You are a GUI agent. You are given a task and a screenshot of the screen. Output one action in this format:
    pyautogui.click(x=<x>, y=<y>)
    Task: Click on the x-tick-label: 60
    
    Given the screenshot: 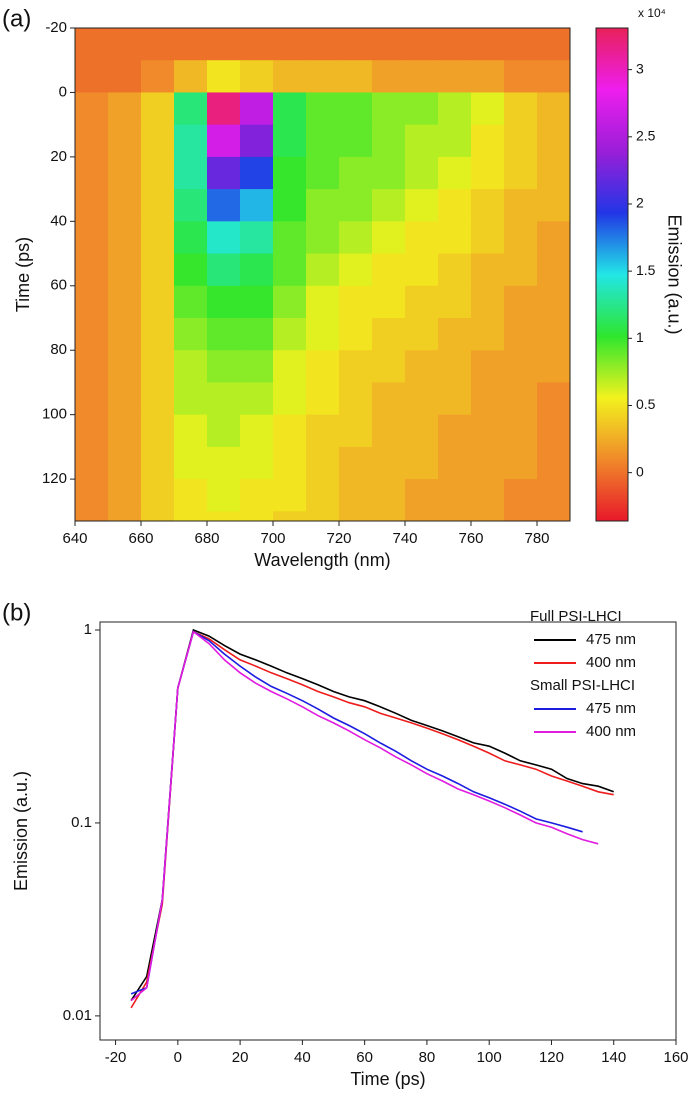 What is the action you would take?
    pyautogui.click(x=364, y=1057)
    